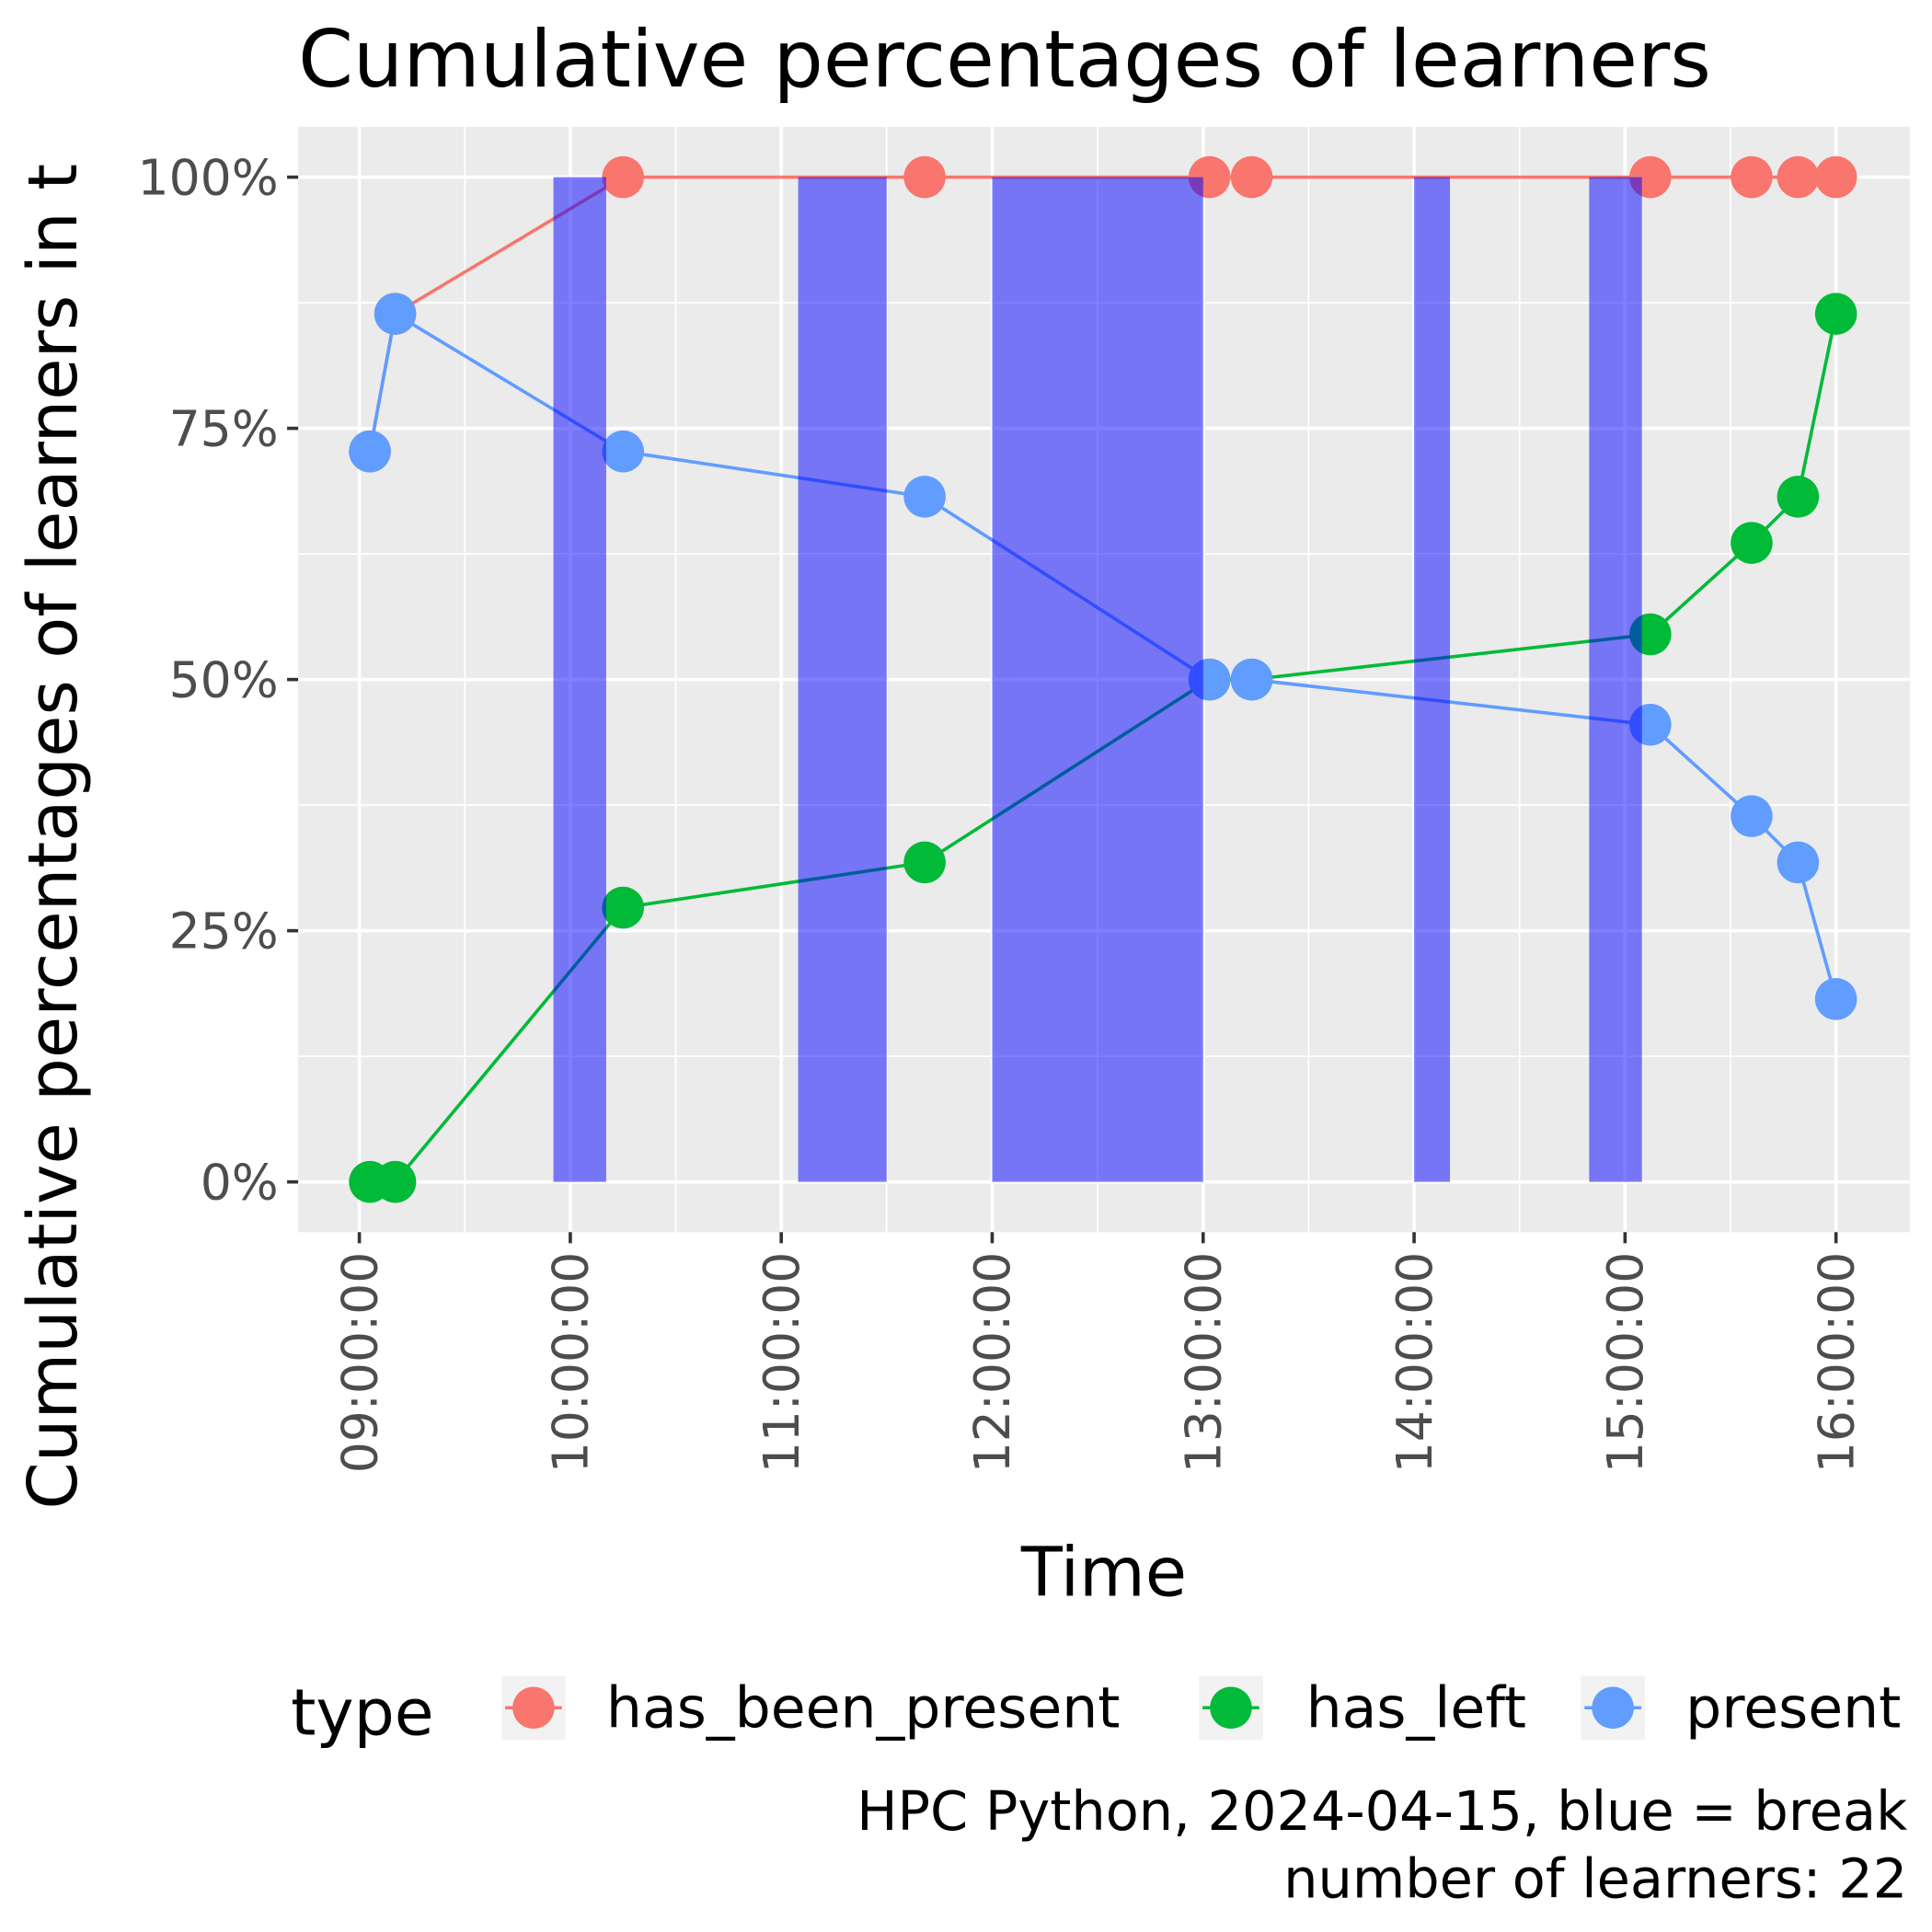 The height and width of the screenshot is (1932, 1932). Describe the element at coordinates (224, 428) in the screenshot. I see `y-tick-label: 75%` at that location.